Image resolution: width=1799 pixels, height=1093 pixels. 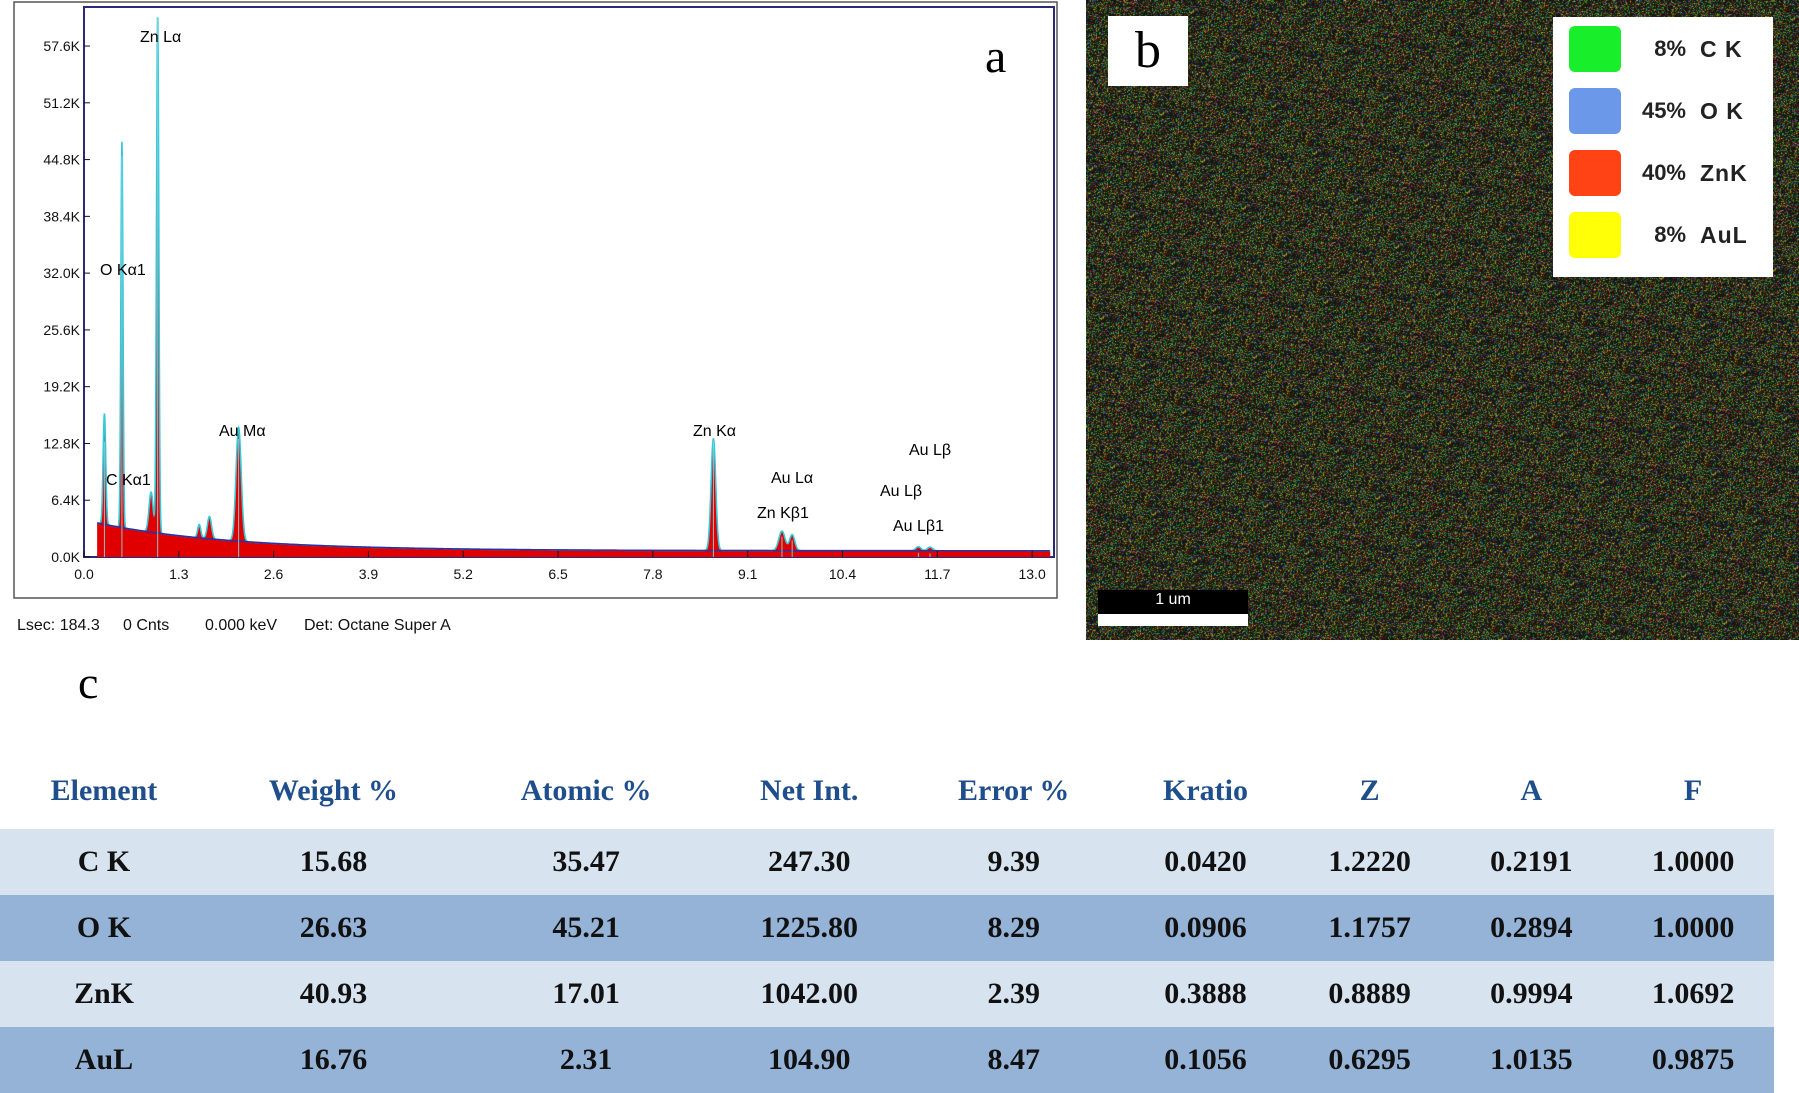 What do you see at coordinates (918, 526) in the screenshot?
I see `peak-label-au-lb1: Au Lβ1` at bounding box center [918, 526].